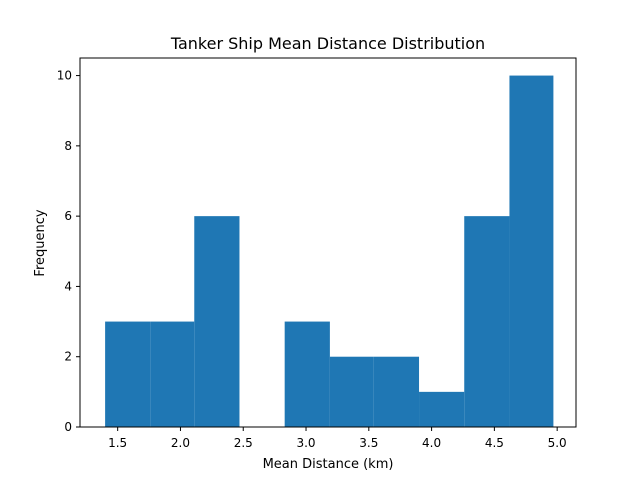 Image resolution: width=640 pixels, height=480 pixels. What do you see at coordinates (68, 251) in the screenshot?
I see `y-ticks-group: 0 2 4 6 8 10` at bounding box center [68, 251].